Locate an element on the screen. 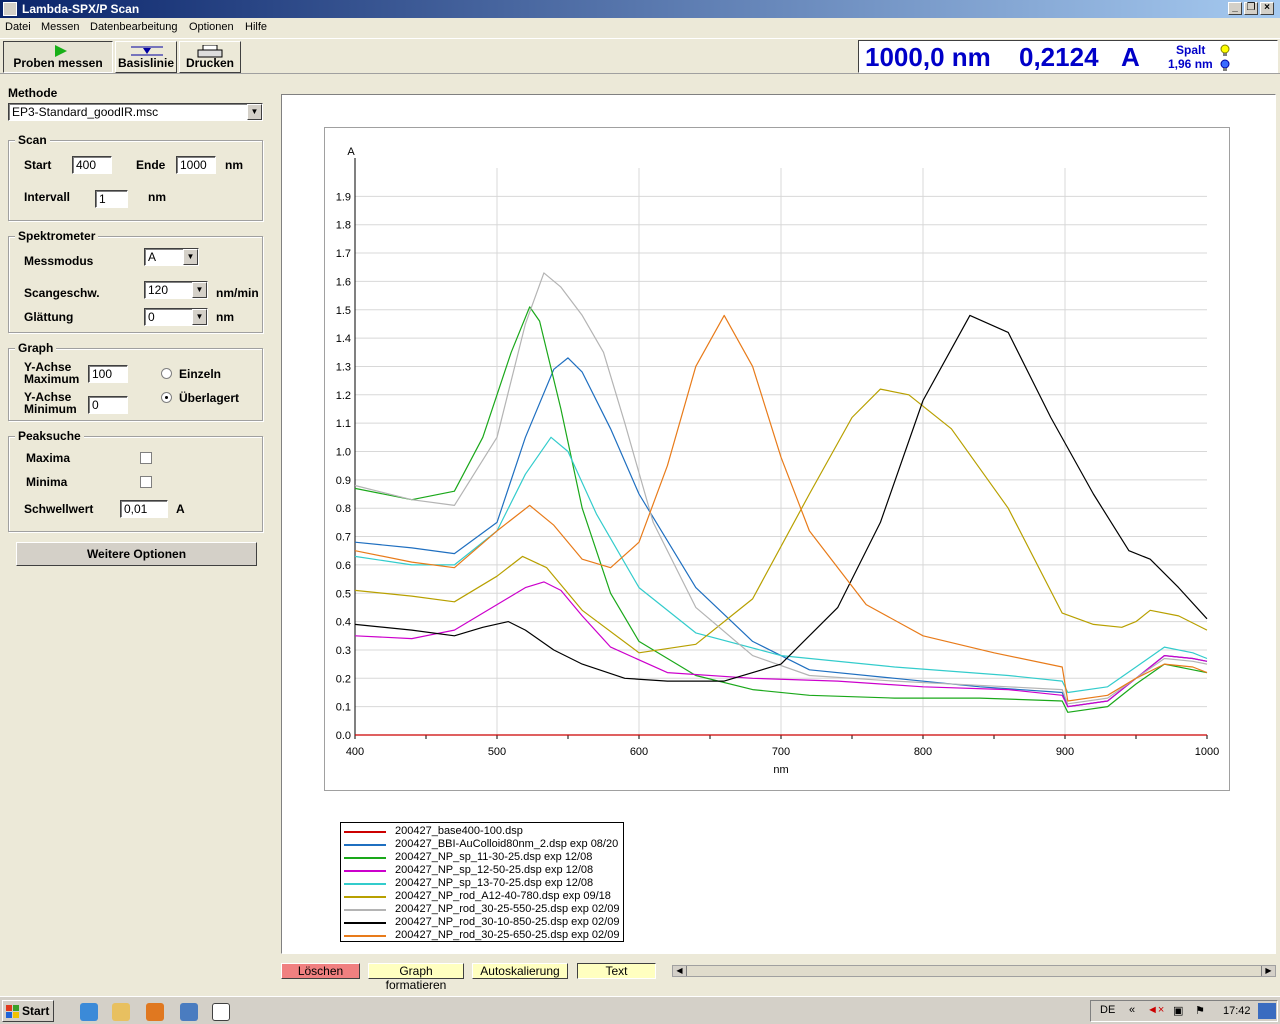 This screenshot has height=1024, width=1280. tray-chevron-icon: « is located at coordinates (1132, 1010).